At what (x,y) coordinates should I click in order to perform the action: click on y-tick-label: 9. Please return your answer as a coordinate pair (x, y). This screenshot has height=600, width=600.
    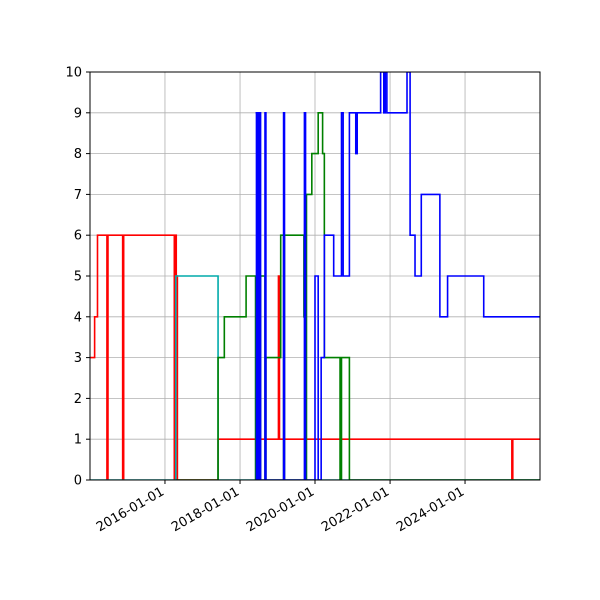
    Looking at the image, I should click on (78, 113).